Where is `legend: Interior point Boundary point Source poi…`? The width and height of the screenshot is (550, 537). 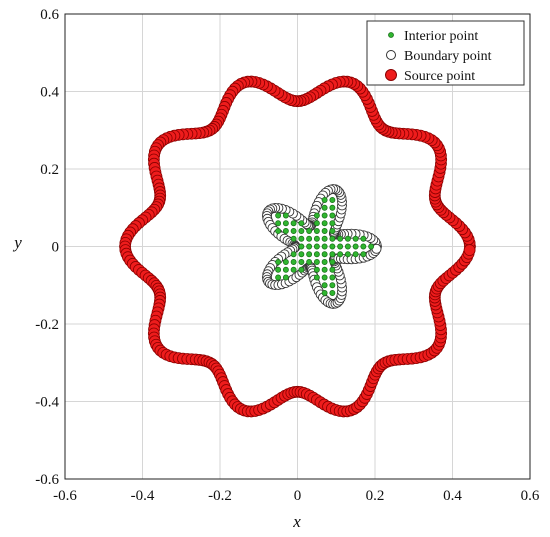 legend: Interior point Boundary point Source poi… is located at coordinates (445, 53).